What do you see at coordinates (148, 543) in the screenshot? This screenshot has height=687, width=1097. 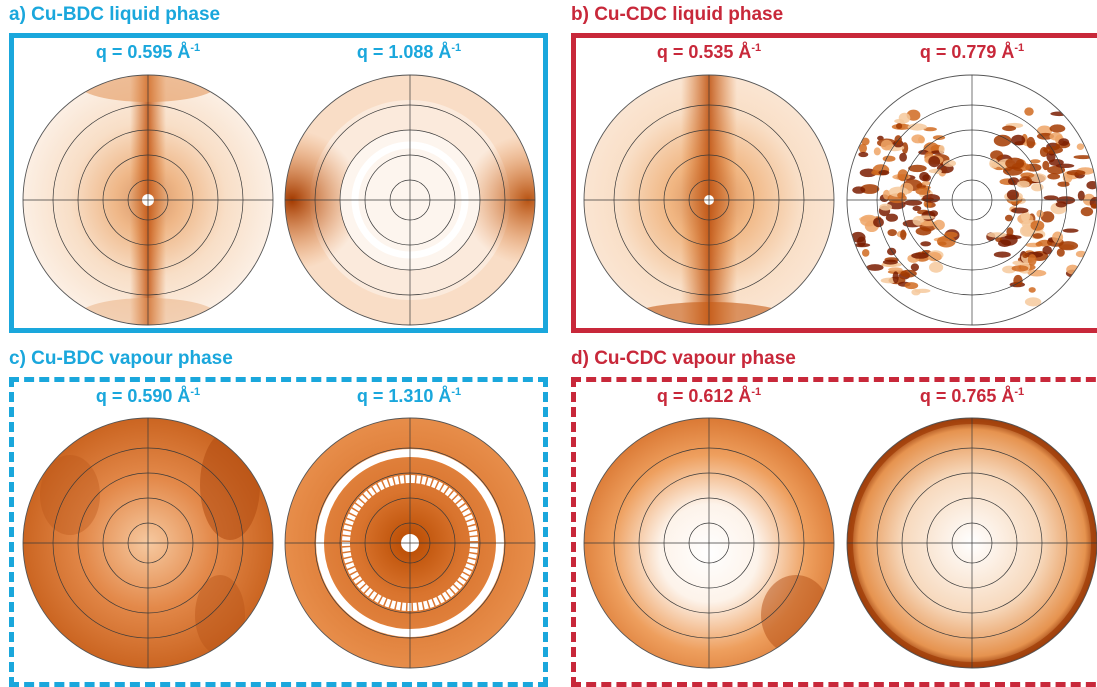 I see `polar-plot-c1` at bounding box center [148, 543].